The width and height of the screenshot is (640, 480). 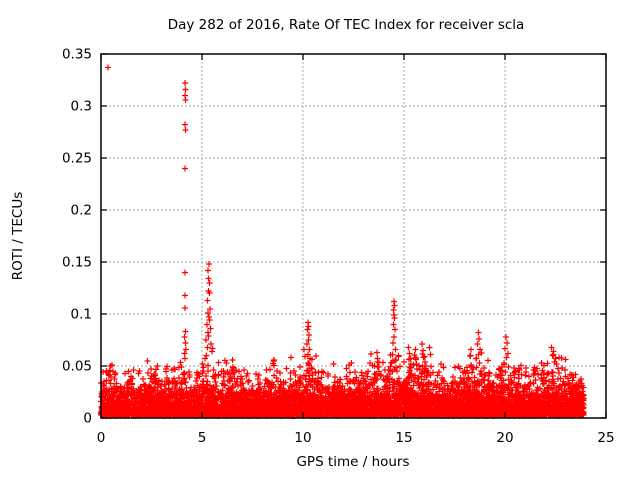 What do you see at coordinates (18, 236) in the screenshot?
I see `y-axis-label: ROTI / TECUs` at bounding box center [18, 236].